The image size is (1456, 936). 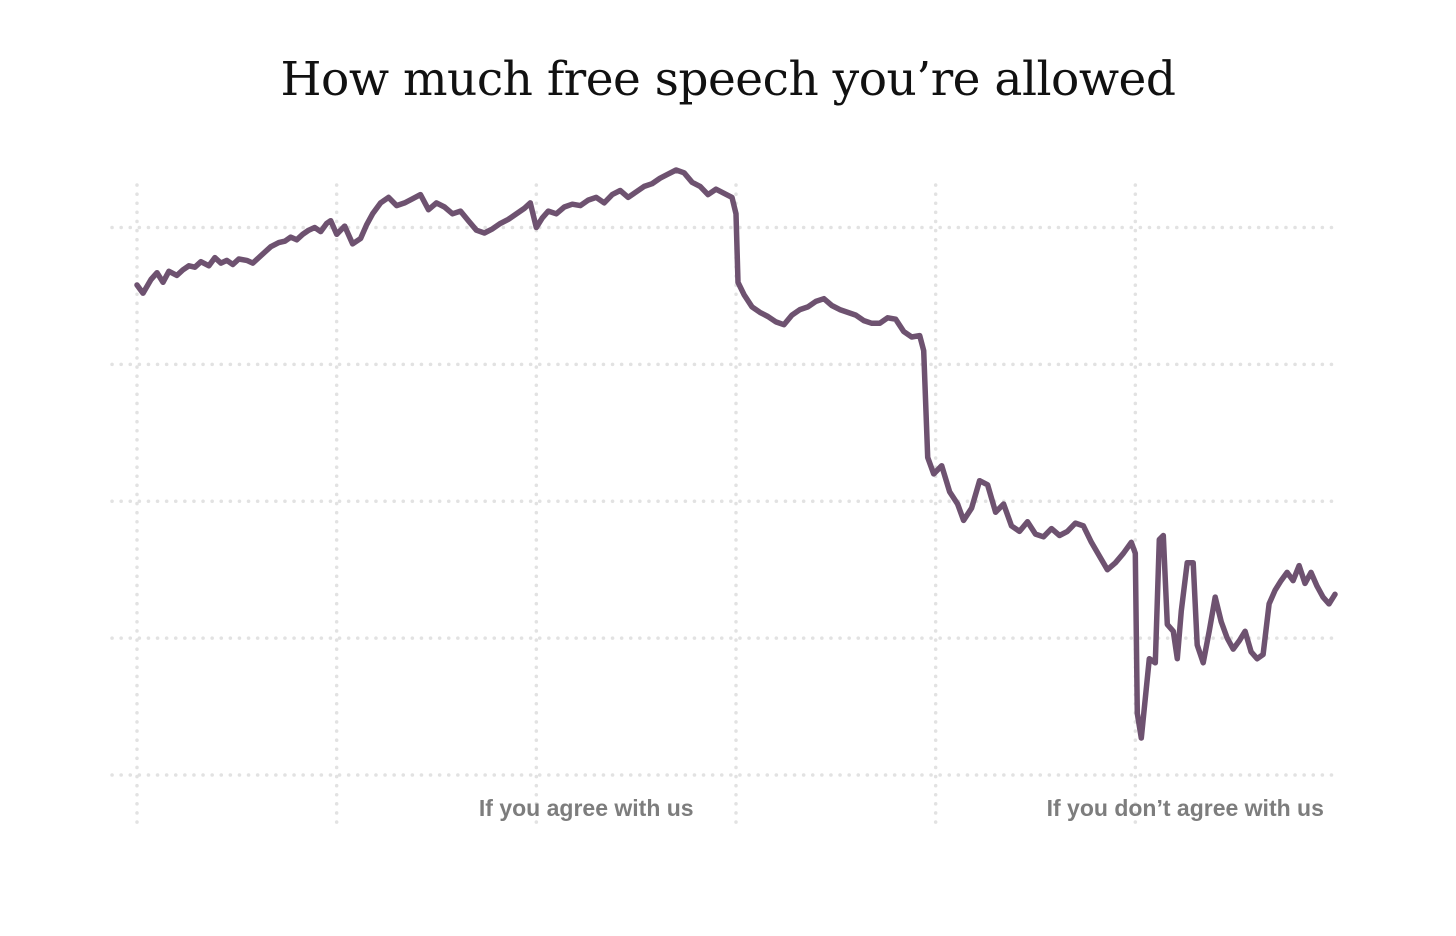 What do you see at coordinates (586, 808) in the screenshot?
I see `x-tick-label: If you agree with us` at bounding box center [586, 808].